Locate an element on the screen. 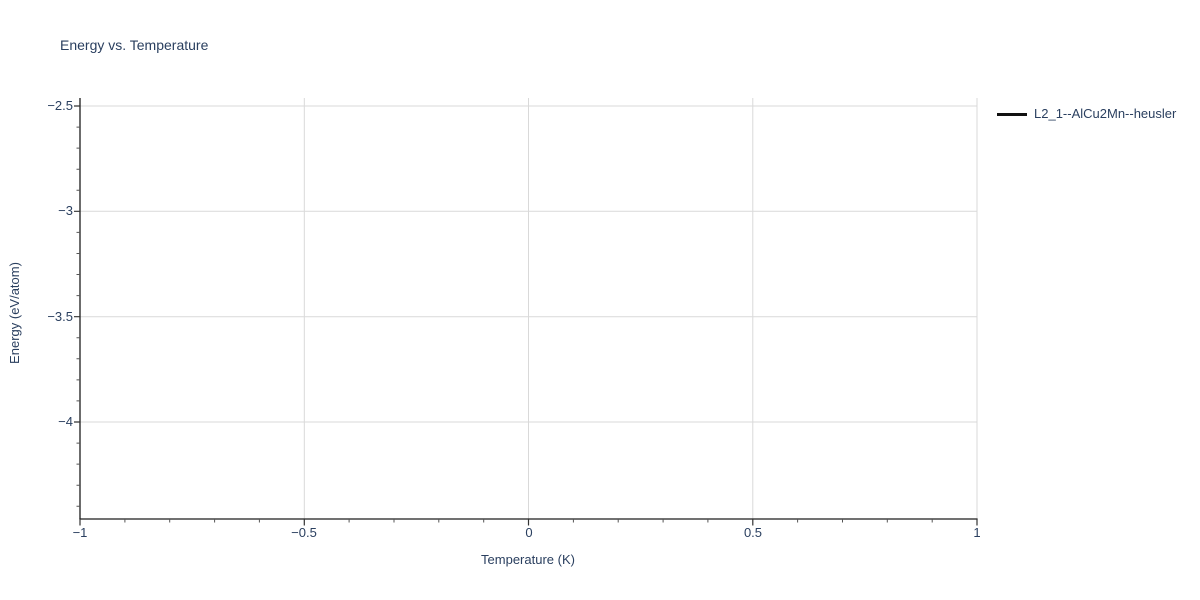 This screenshot has width=1200, height=600. chart-title: Energy vs. Temperature is located at coordinates (134, 45).